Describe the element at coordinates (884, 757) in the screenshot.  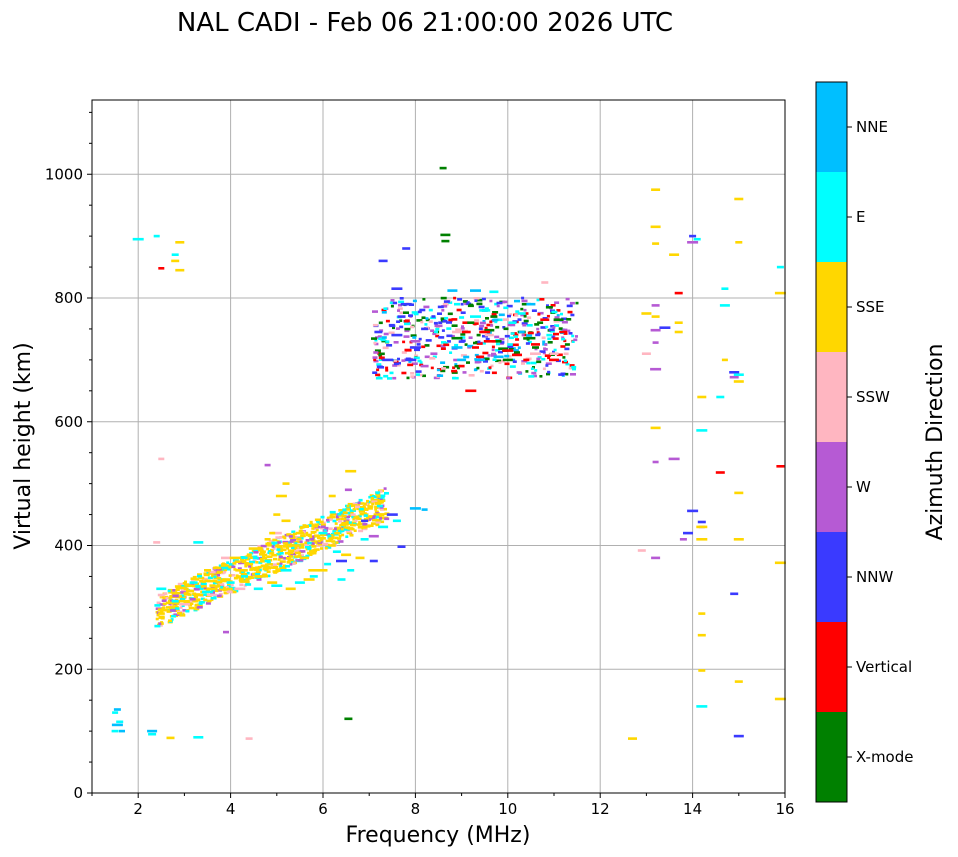
I see `colorbar-tick-label: X-mode` at that location.